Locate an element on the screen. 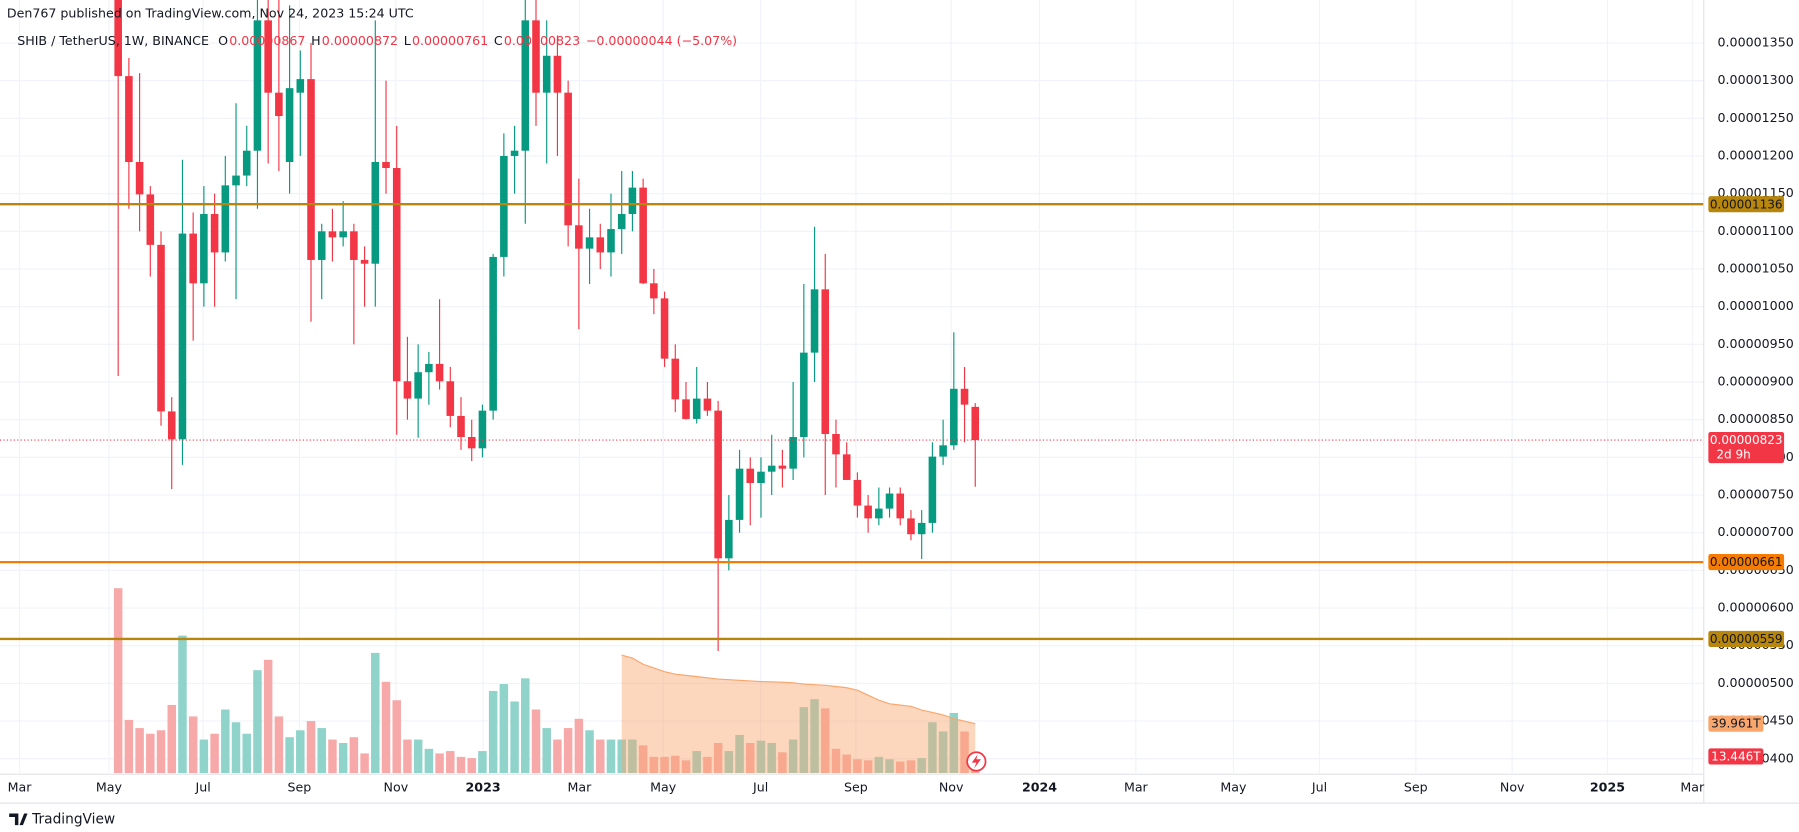  level-label: 0.00000559 is located at coordinates (1746, 639).